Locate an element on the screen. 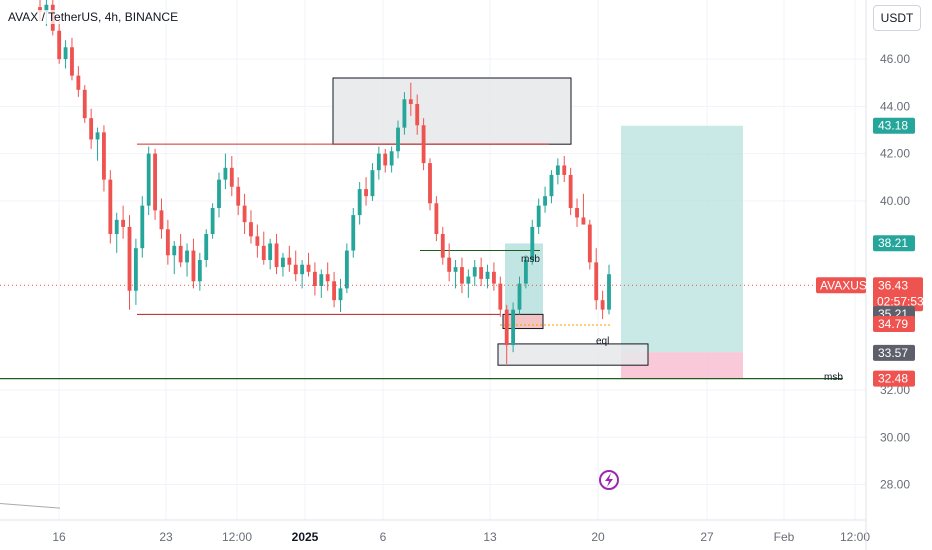 This screenshot has height=550, width=932. currency-button: USDT is located at coordinates (897, 18).